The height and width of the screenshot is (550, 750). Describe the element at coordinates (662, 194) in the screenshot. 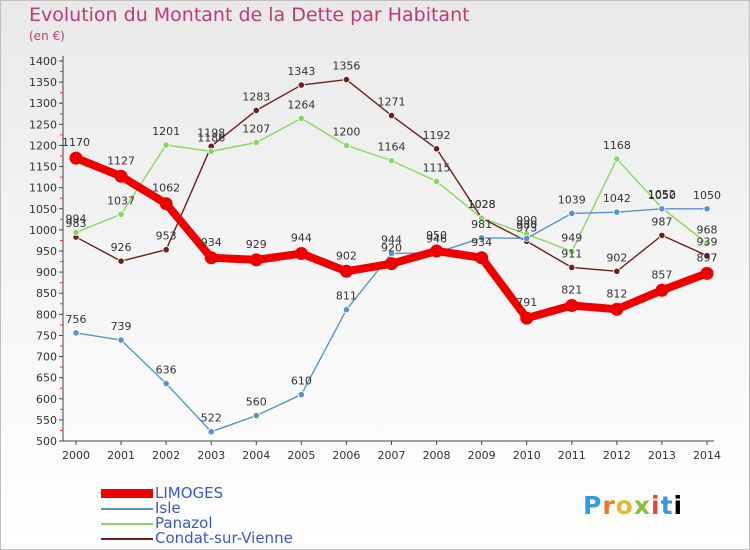

I see `data-label: 1052` at that location.